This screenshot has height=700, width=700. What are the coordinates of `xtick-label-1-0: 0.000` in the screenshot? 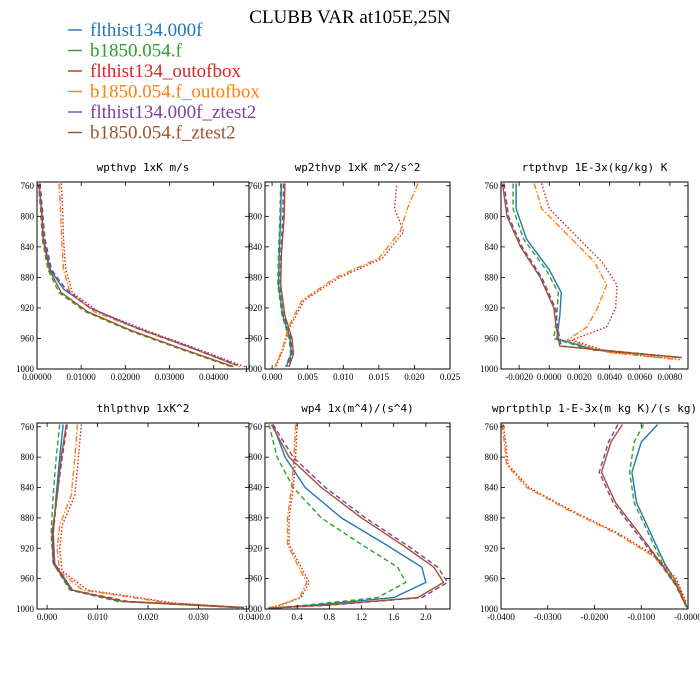 It's located at (272, 377).